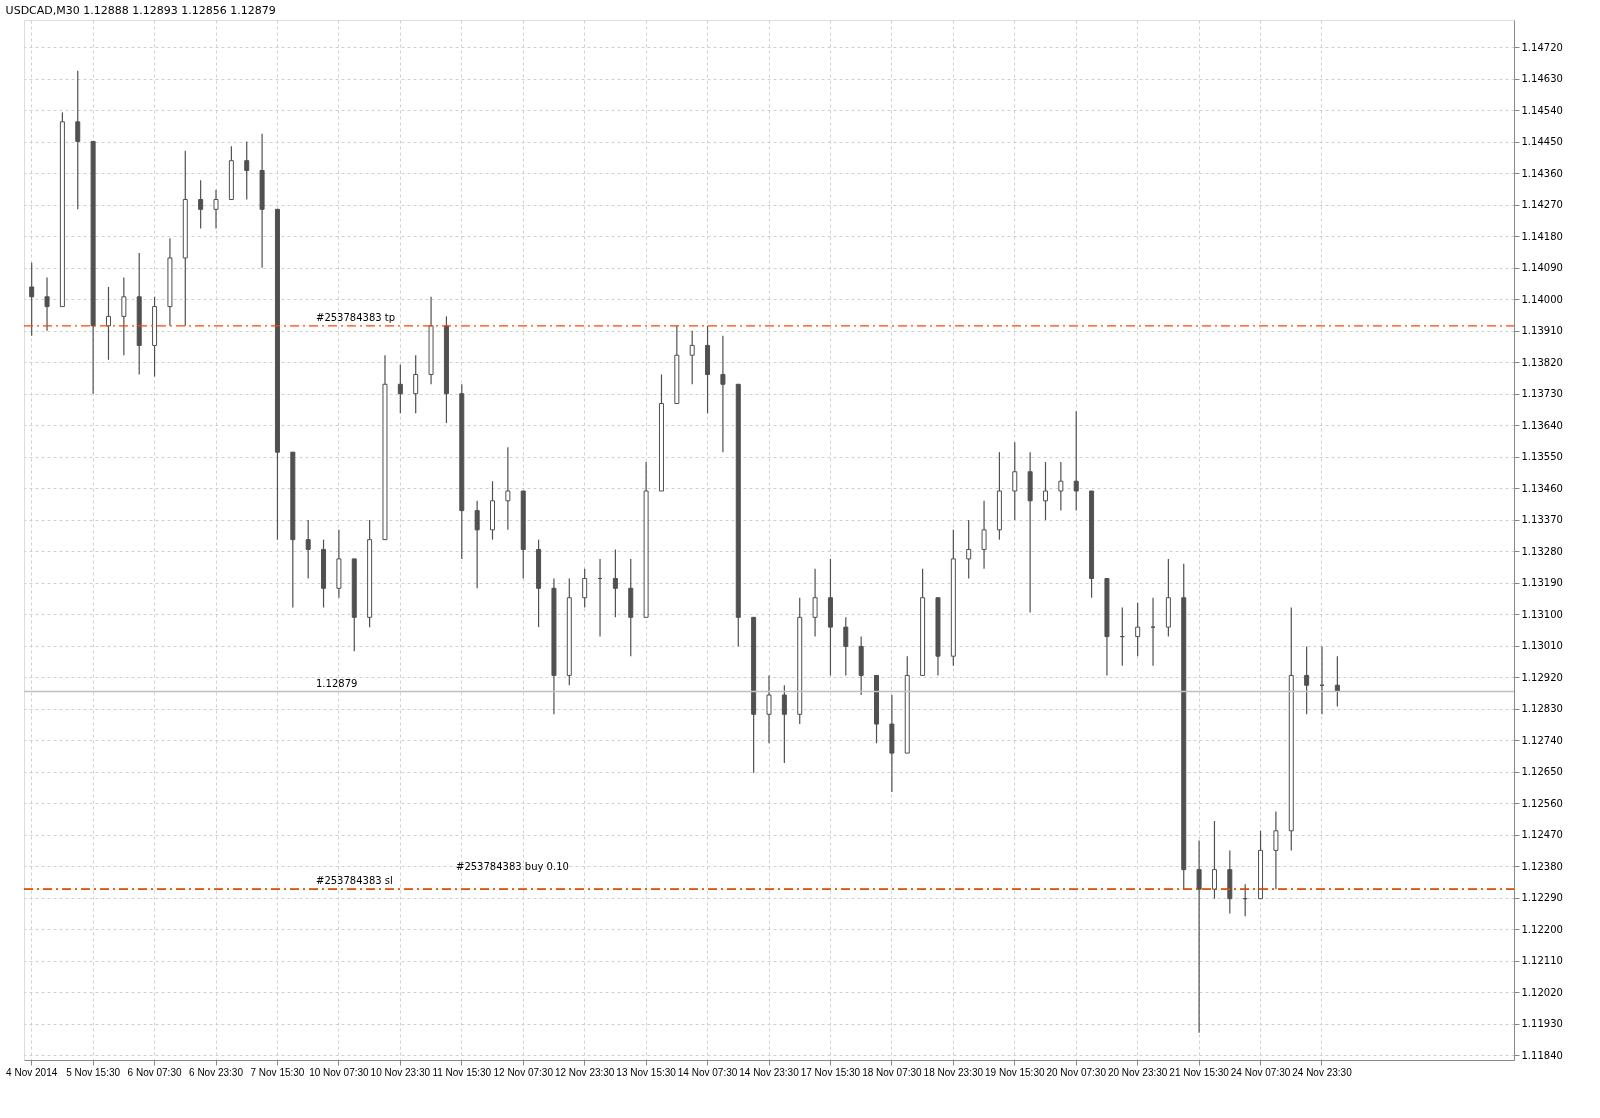 This screenshot has width=1600, height=1118. I want to click on x-tick-label: 24 Nov 07:30, so click(1260, 1072).